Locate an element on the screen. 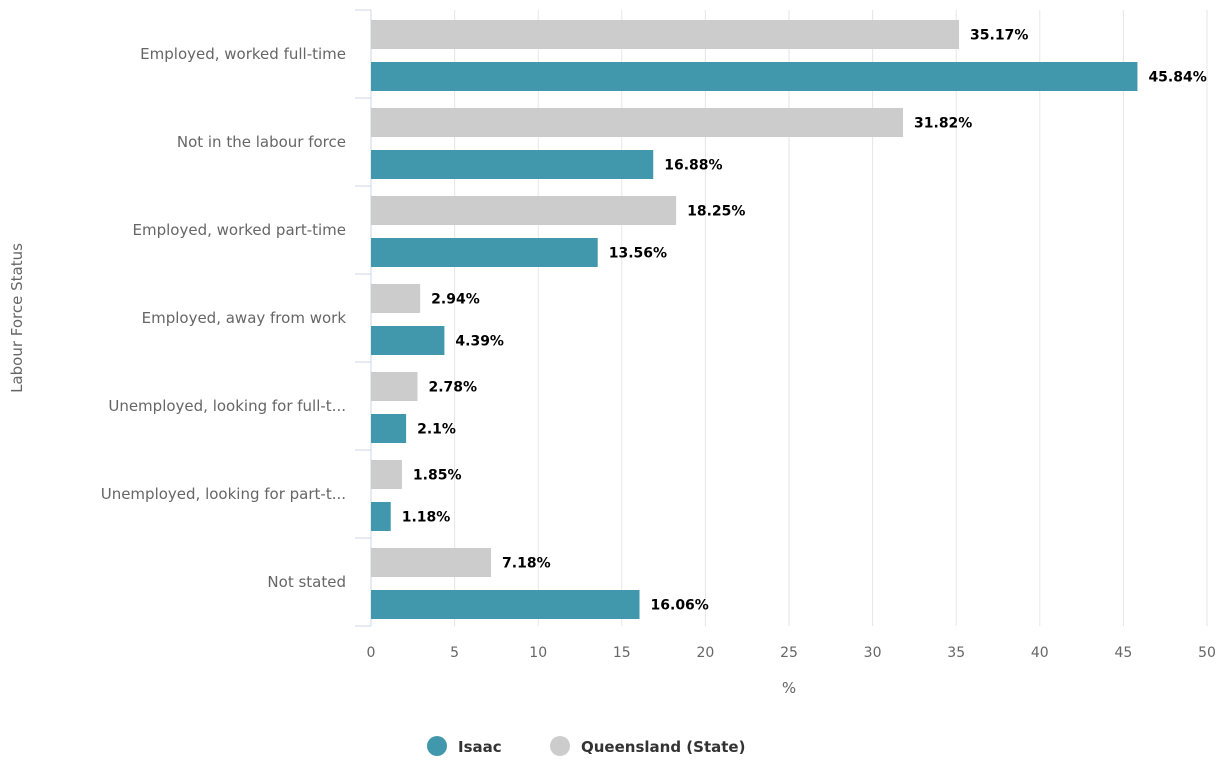 This screenshot has width=1221, height=762. x-tick-label: 0 is located at coordinates (371, 653).